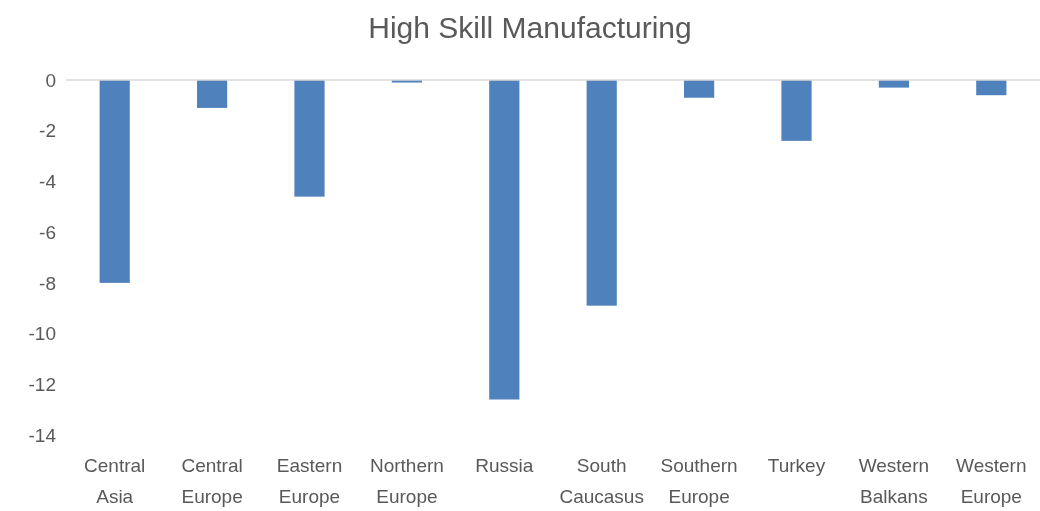 The image size is (1040, 511). I want to click on x-tick-label: Southern Europe, so click(699, 481).